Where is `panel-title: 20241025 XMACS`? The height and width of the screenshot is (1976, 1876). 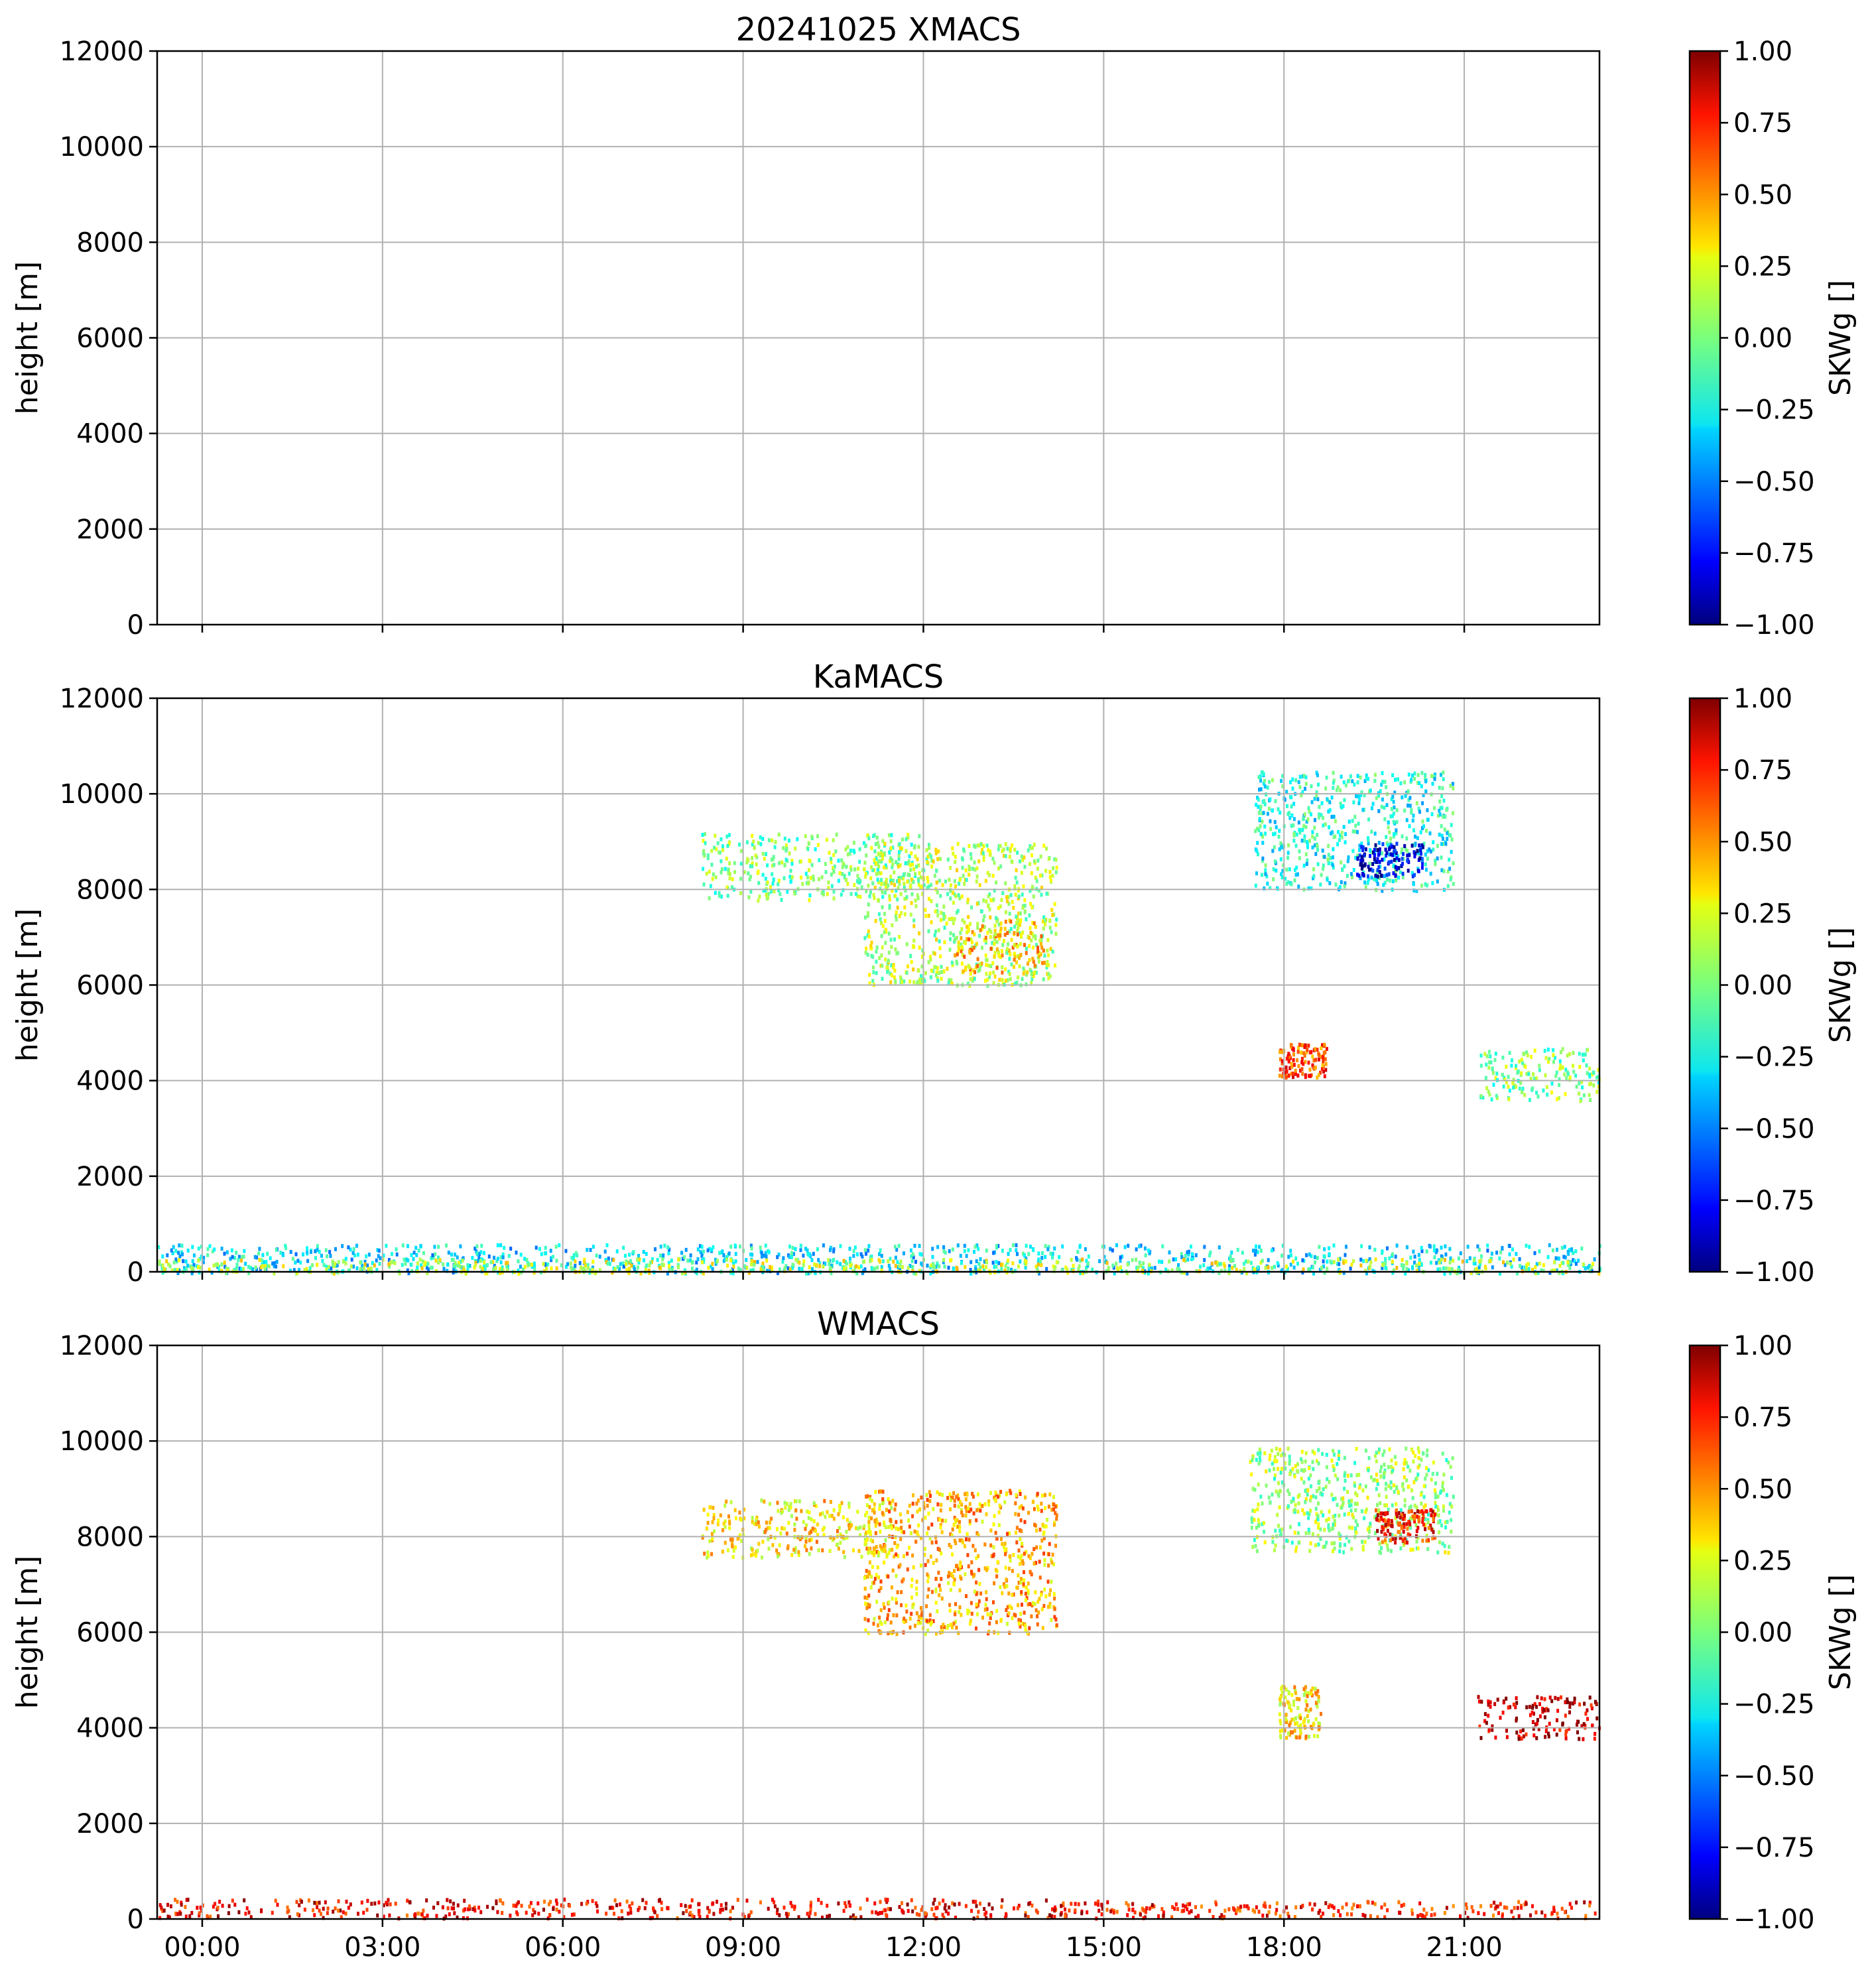
panel-title: 20241025 XMACS is located at coordinates (878, 29).